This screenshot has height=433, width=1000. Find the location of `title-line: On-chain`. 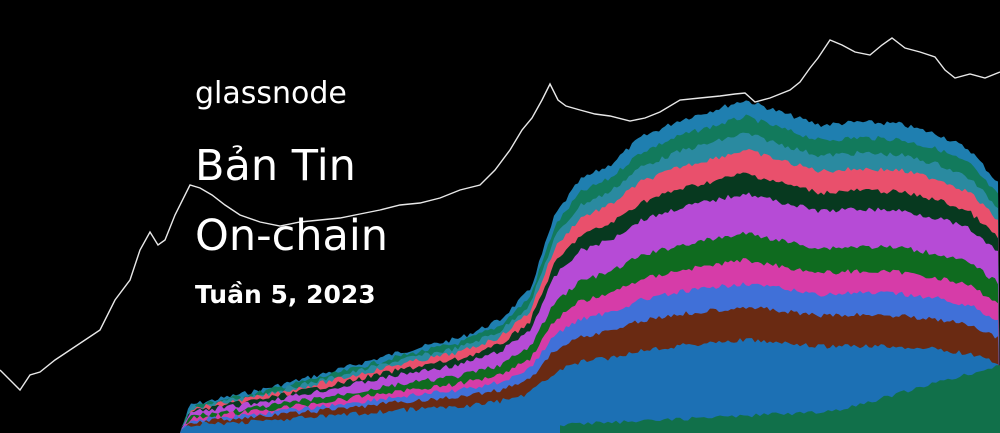

title-line: On-chain is located at coordinates (291, 236).